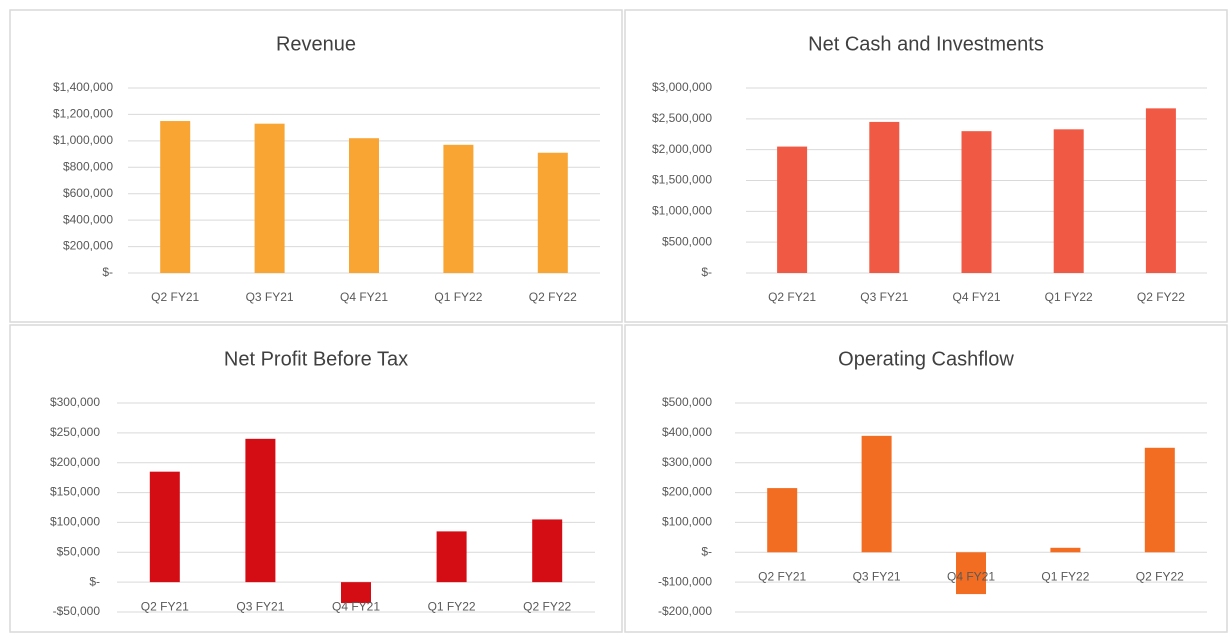 The width and height of the screenshot is (1228, 633). What do you see at coordinates (88, 193) in the screenshot?
I see `y-tick-label: $600,000` at bounding box center [88, 193].